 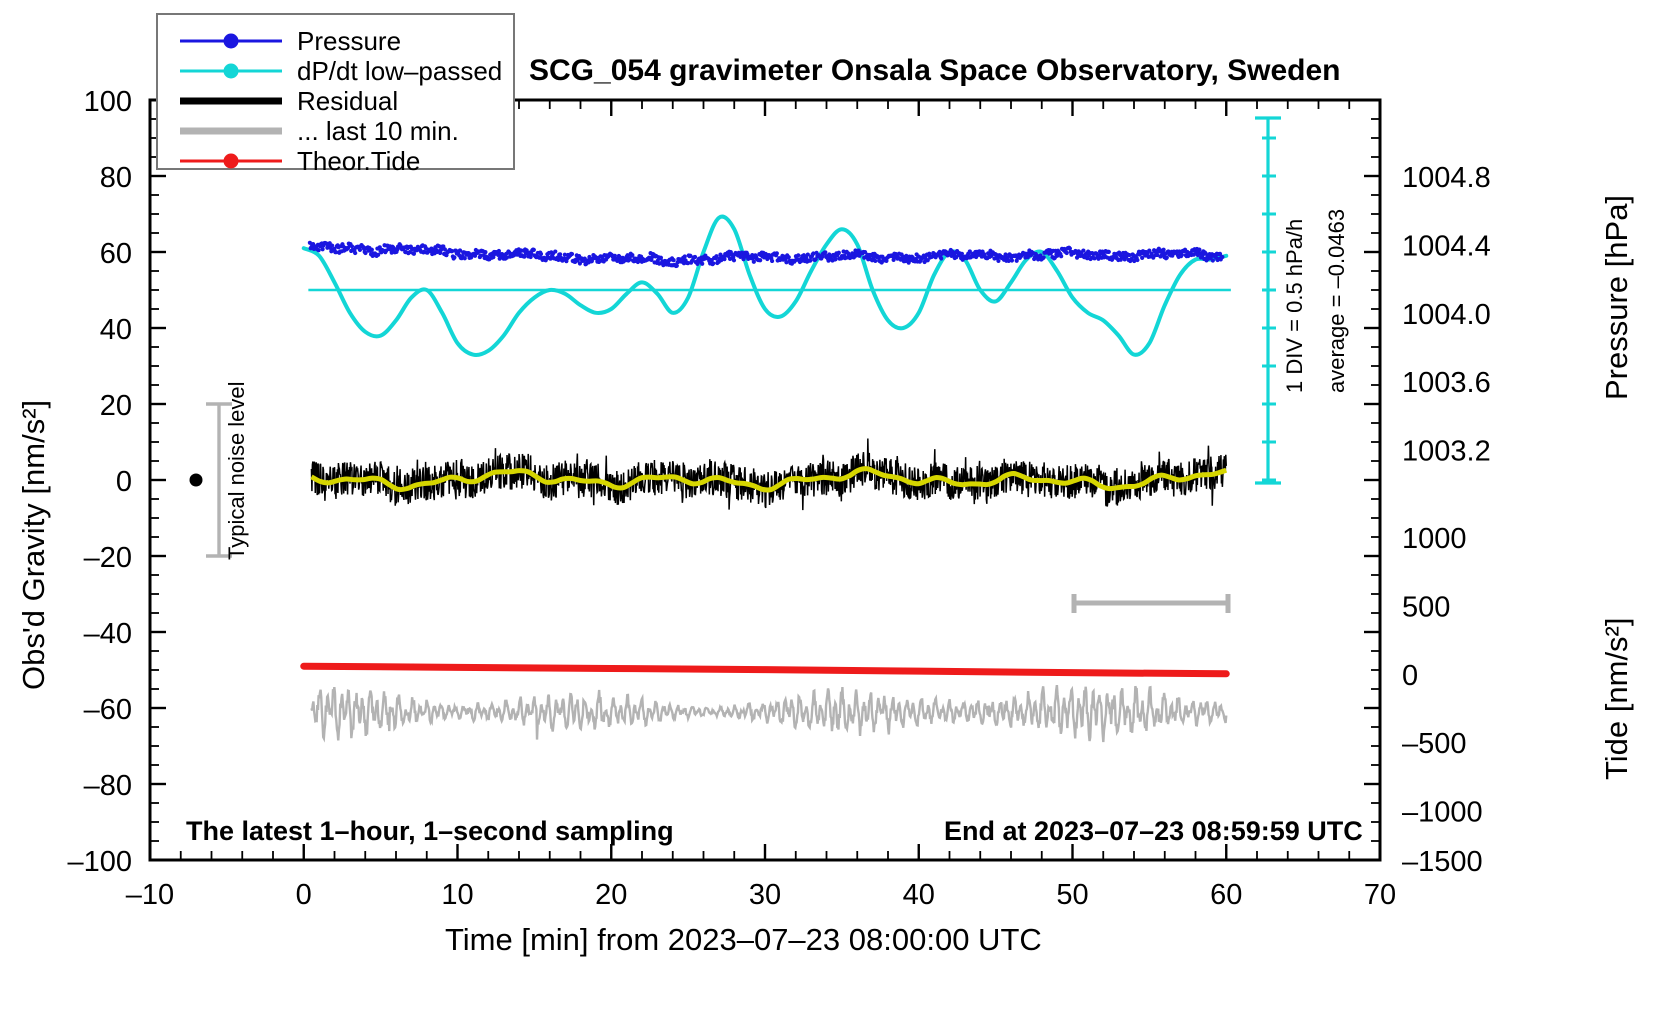 I want to click on x-tick-label: 50, so click(x=1072, y=895).